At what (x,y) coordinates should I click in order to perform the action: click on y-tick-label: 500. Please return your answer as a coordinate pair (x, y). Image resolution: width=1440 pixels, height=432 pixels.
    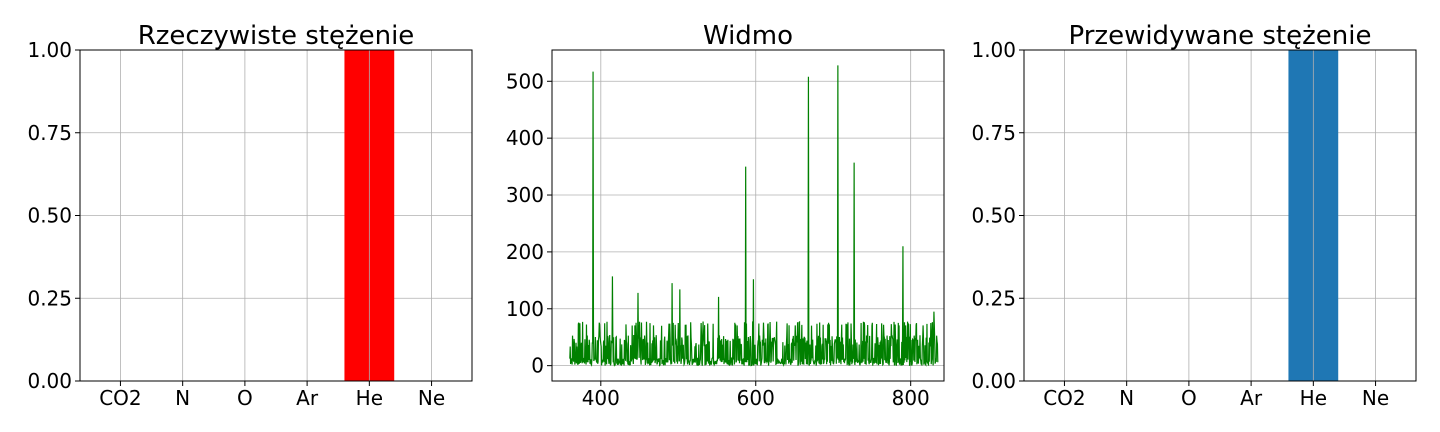
    Looking at the image, I should click on (525, 81).